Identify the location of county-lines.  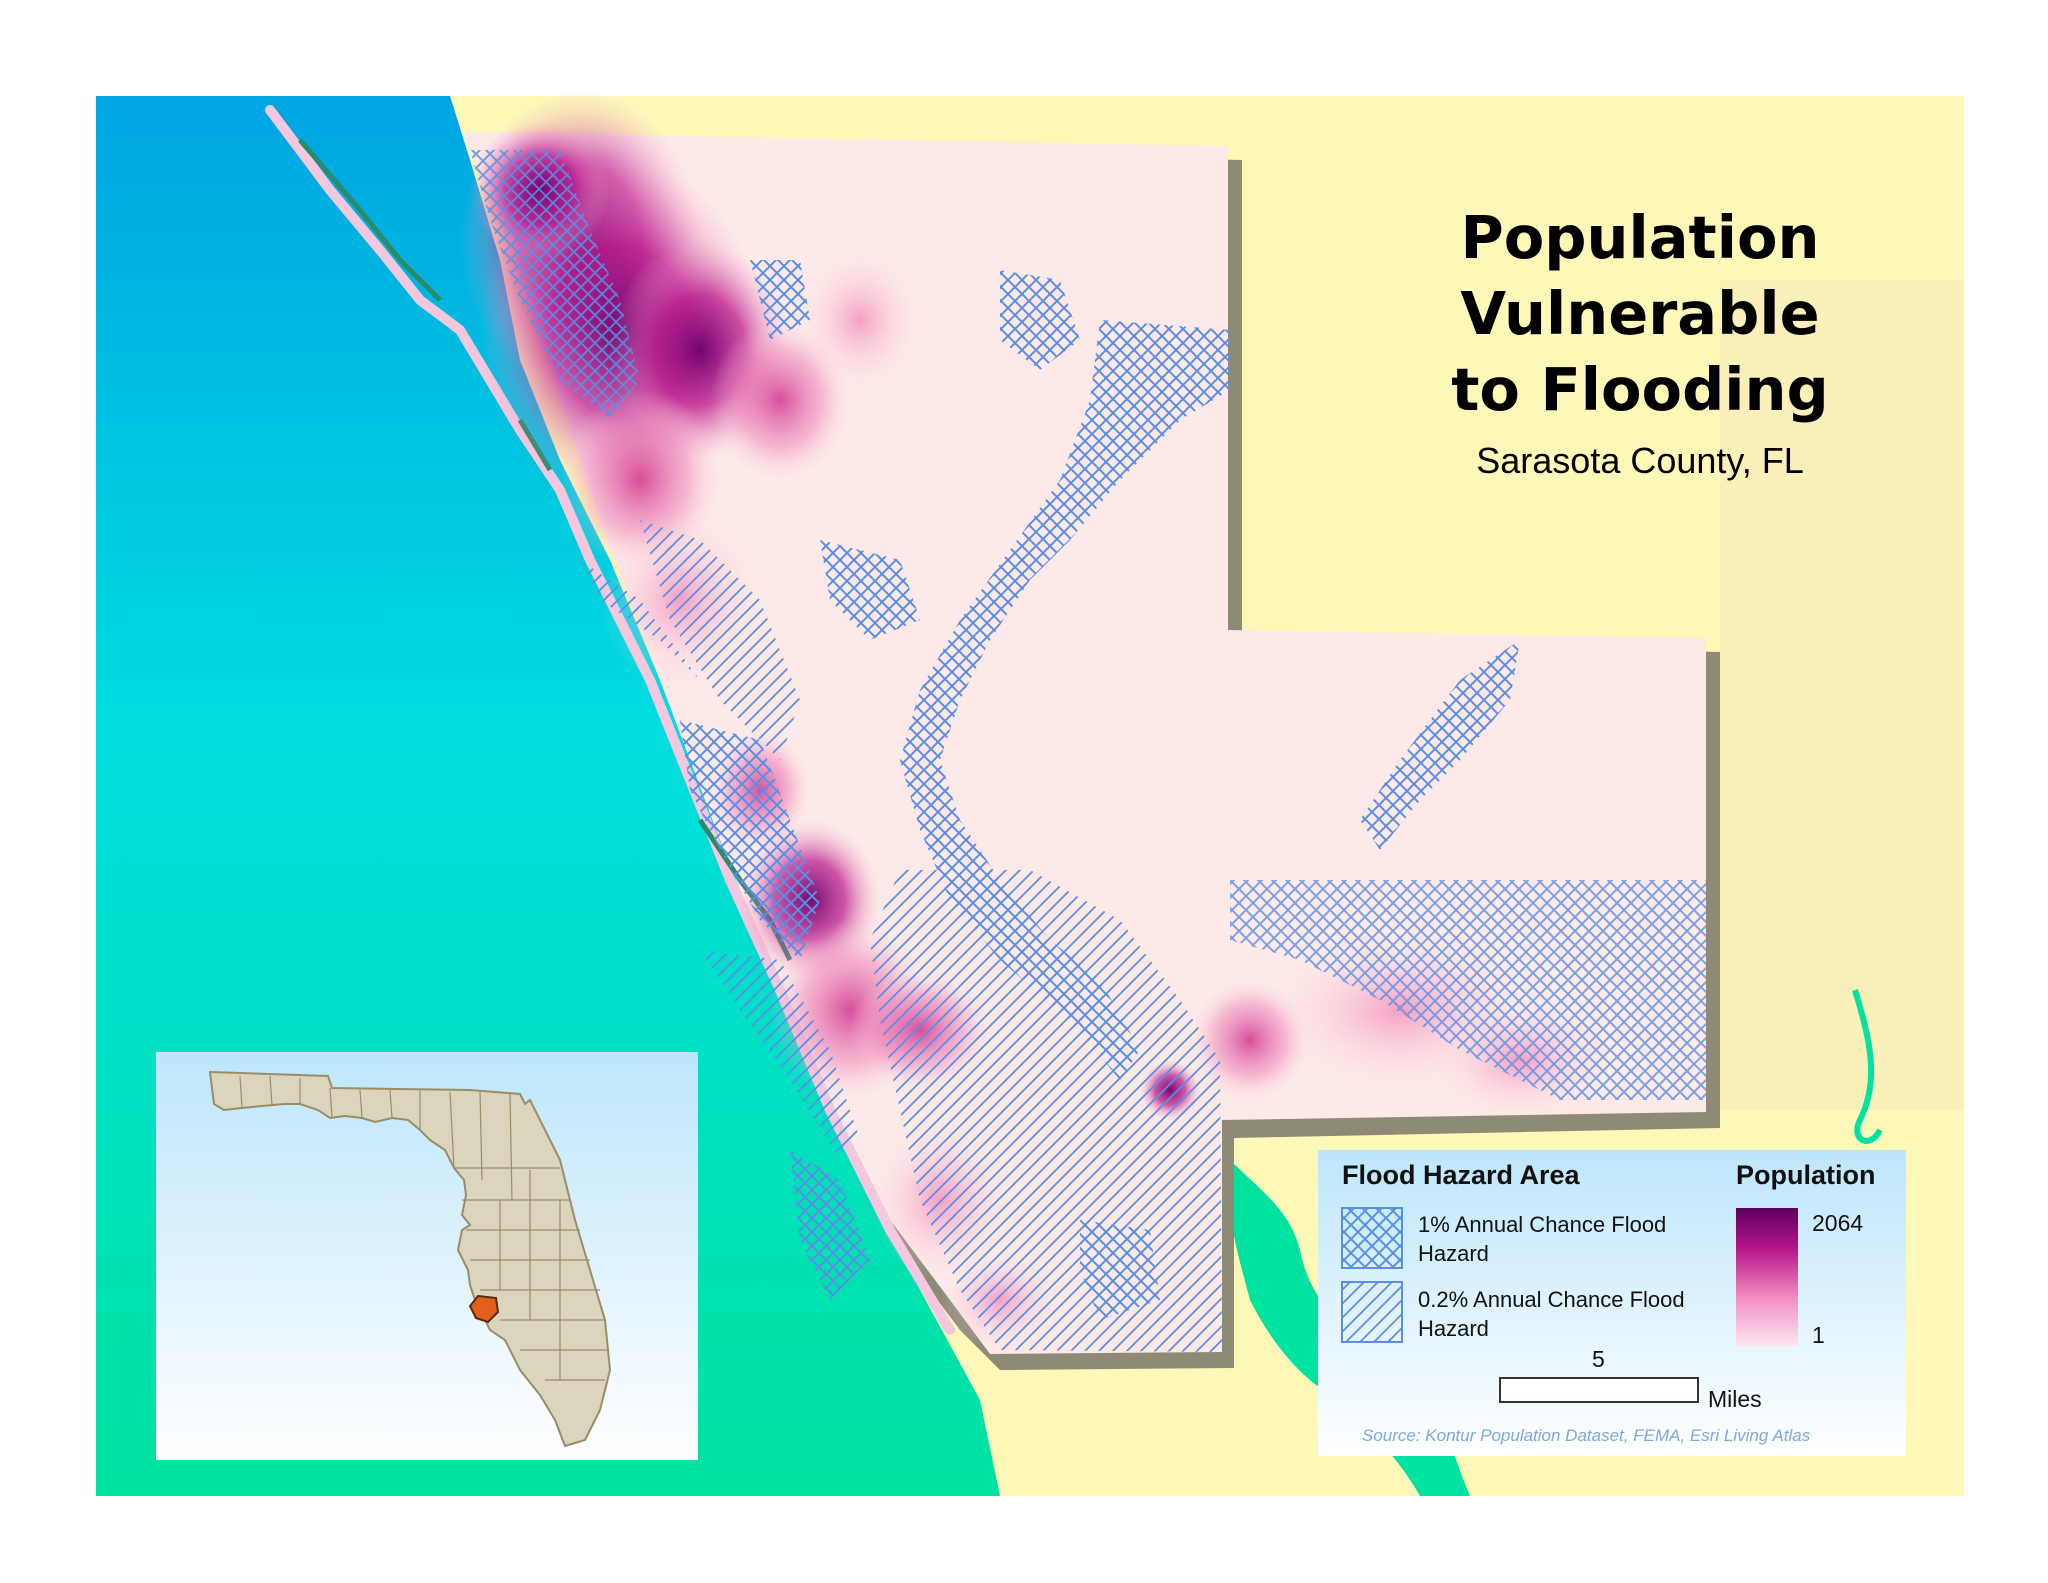
(423, 1228).